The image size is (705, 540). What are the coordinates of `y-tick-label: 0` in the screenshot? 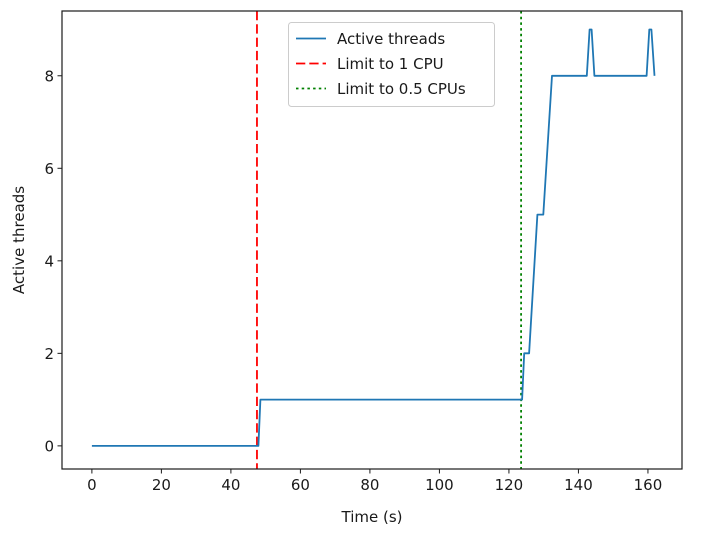 It's located at (49, 446).